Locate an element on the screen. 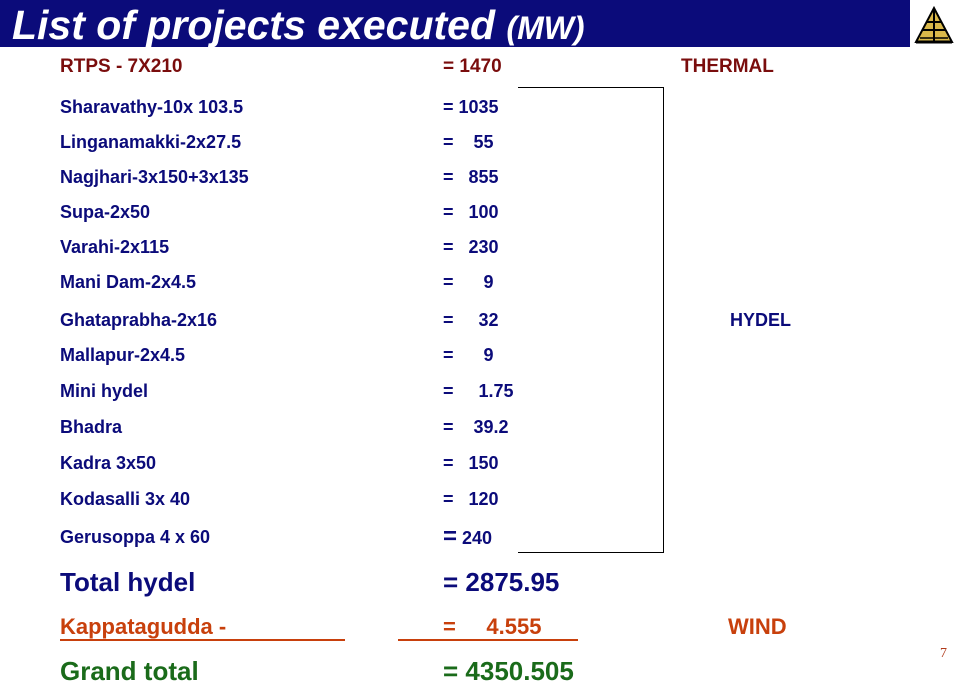 The image size is (960, 700). project-name: Nagjhari-3x150+3x135 is located at coordinates (154, 177).